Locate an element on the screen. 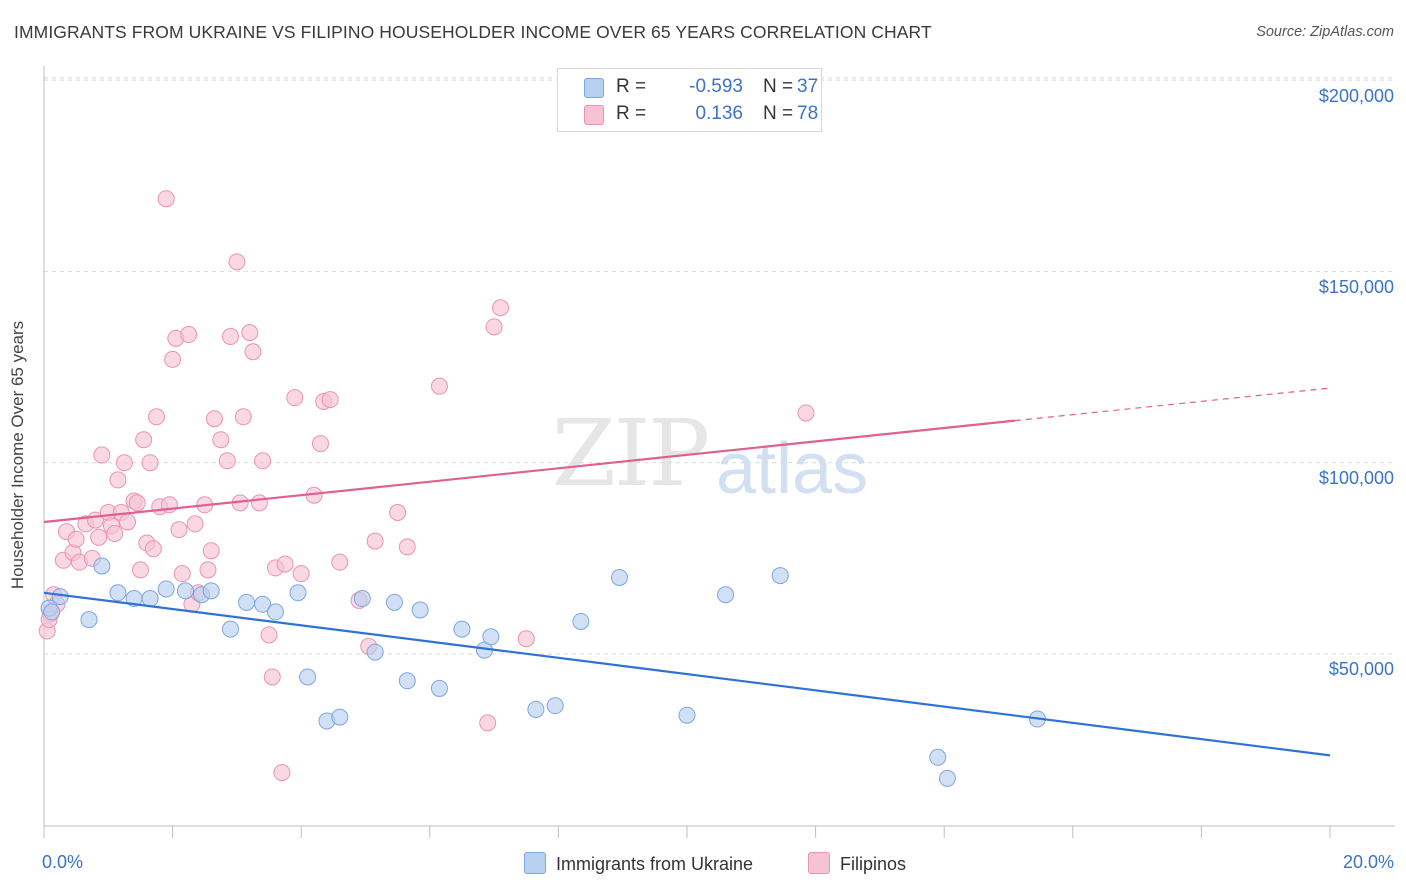  y-axis-label: Householder Income Over 65 years is located at coordinates (17, 455).